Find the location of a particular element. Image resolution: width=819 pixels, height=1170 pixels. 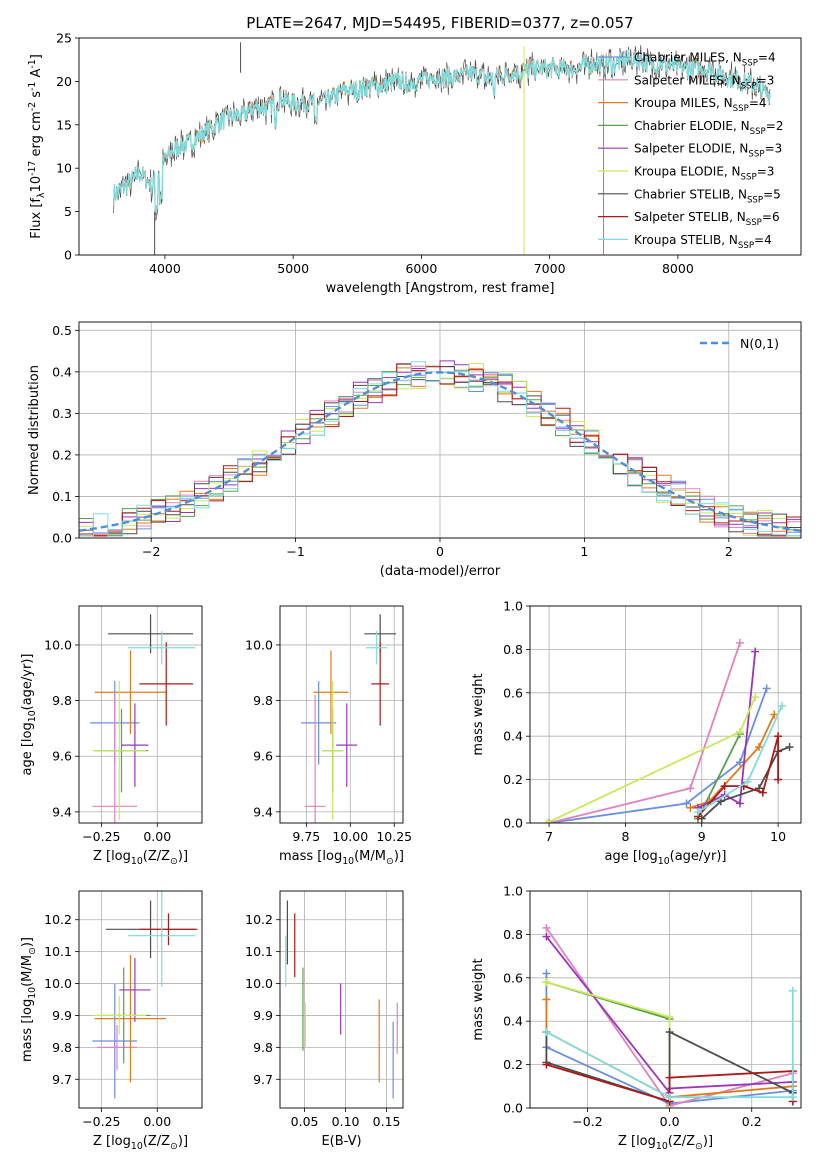

x-tick-label: 0.00 is located at coordinates (157, 1121).